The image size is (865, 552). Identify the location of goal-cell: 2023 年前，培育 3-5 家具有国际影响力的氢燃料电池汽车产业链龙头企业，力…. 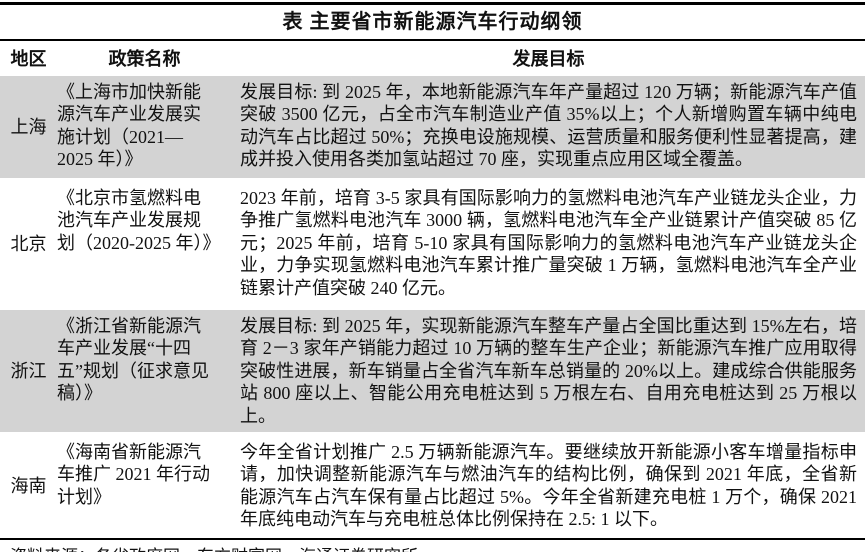
(548, 243).